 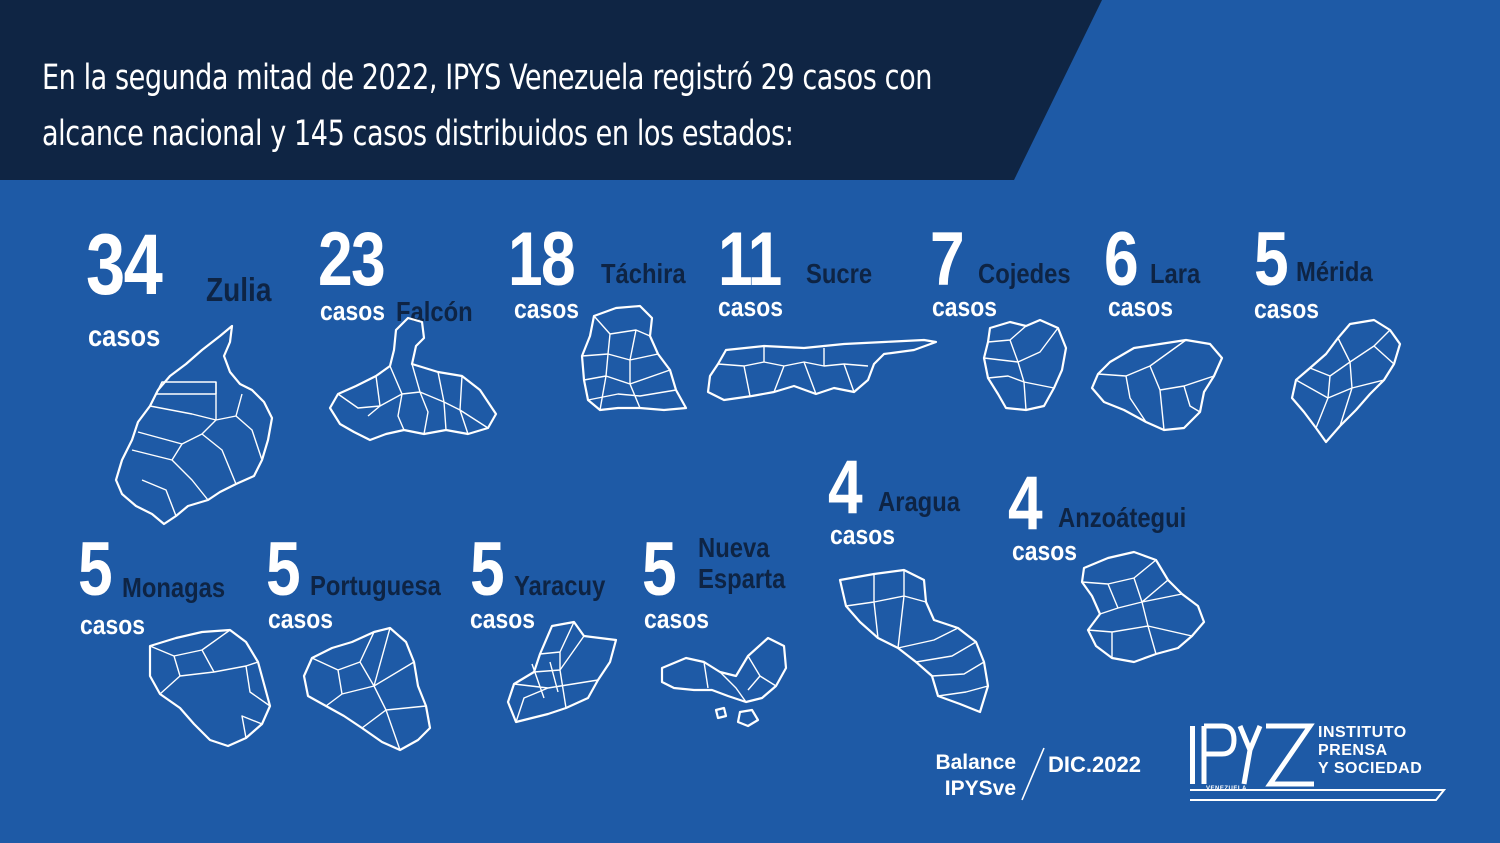 What do you see at coordinates (413, 379) in the screenshot?
I see `falcon-map-icon` at bounding box center [413, 379].